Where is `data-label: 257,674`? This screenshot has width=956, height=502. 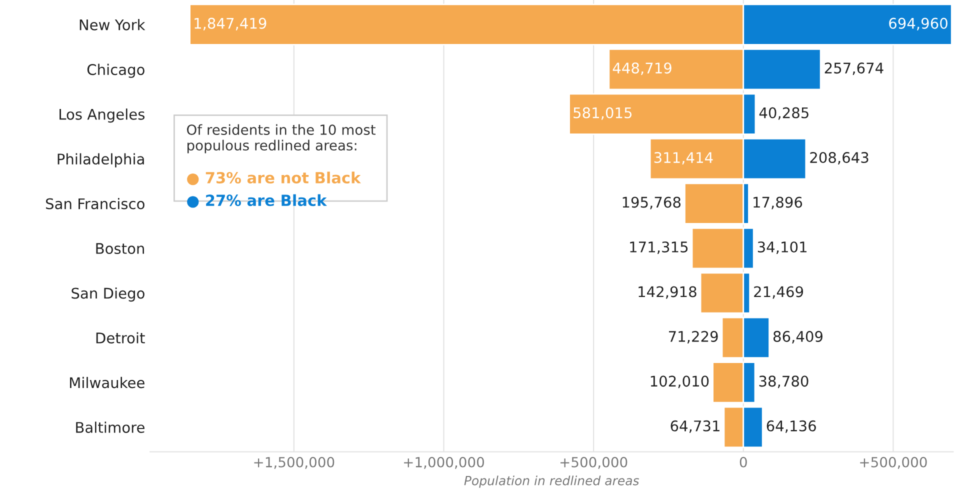
data-label: 257,674 is located at coordinates (854, 69).